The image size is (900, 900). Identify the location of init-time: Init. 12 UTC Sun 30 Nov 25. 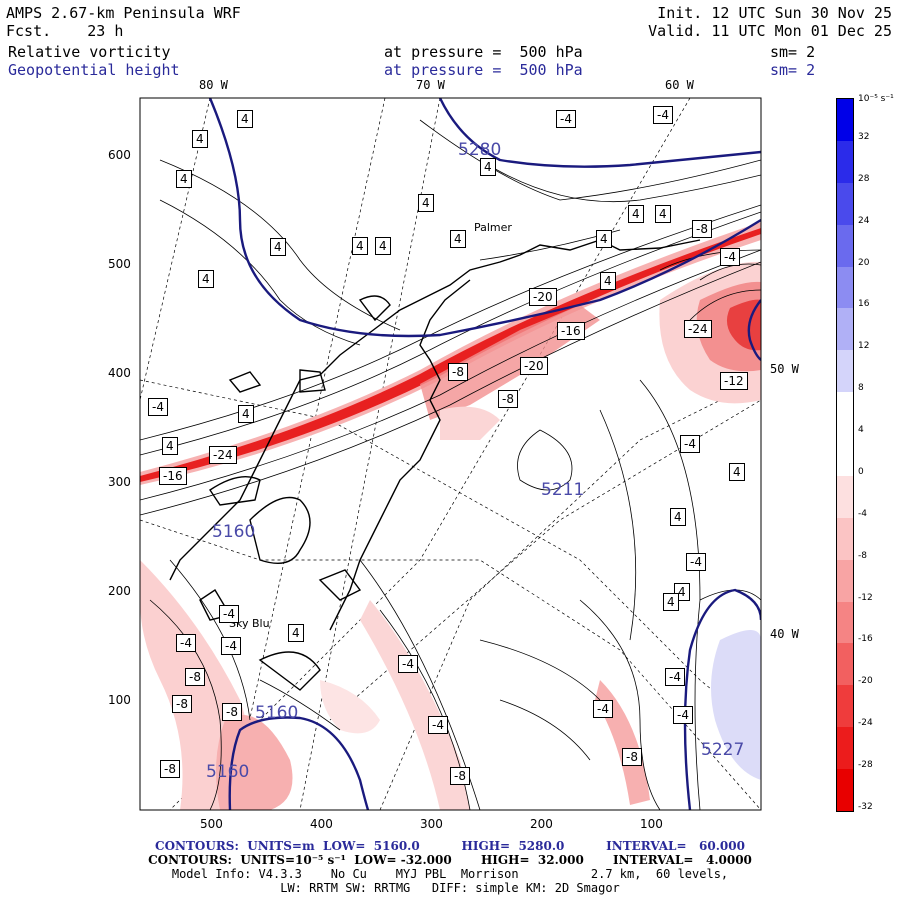
(774, 13).